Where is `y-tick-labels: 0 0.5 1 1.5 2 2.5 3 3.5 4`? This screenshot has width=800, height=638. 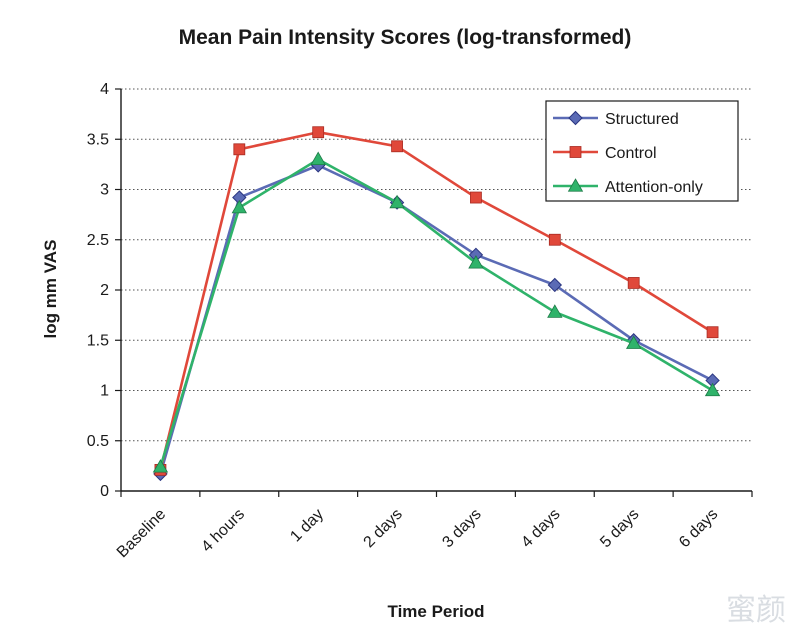 y-tick-labels: 0 0.5 1 1.5 2 2.5 3 3.5 4 is located at coordinates (98, 290).